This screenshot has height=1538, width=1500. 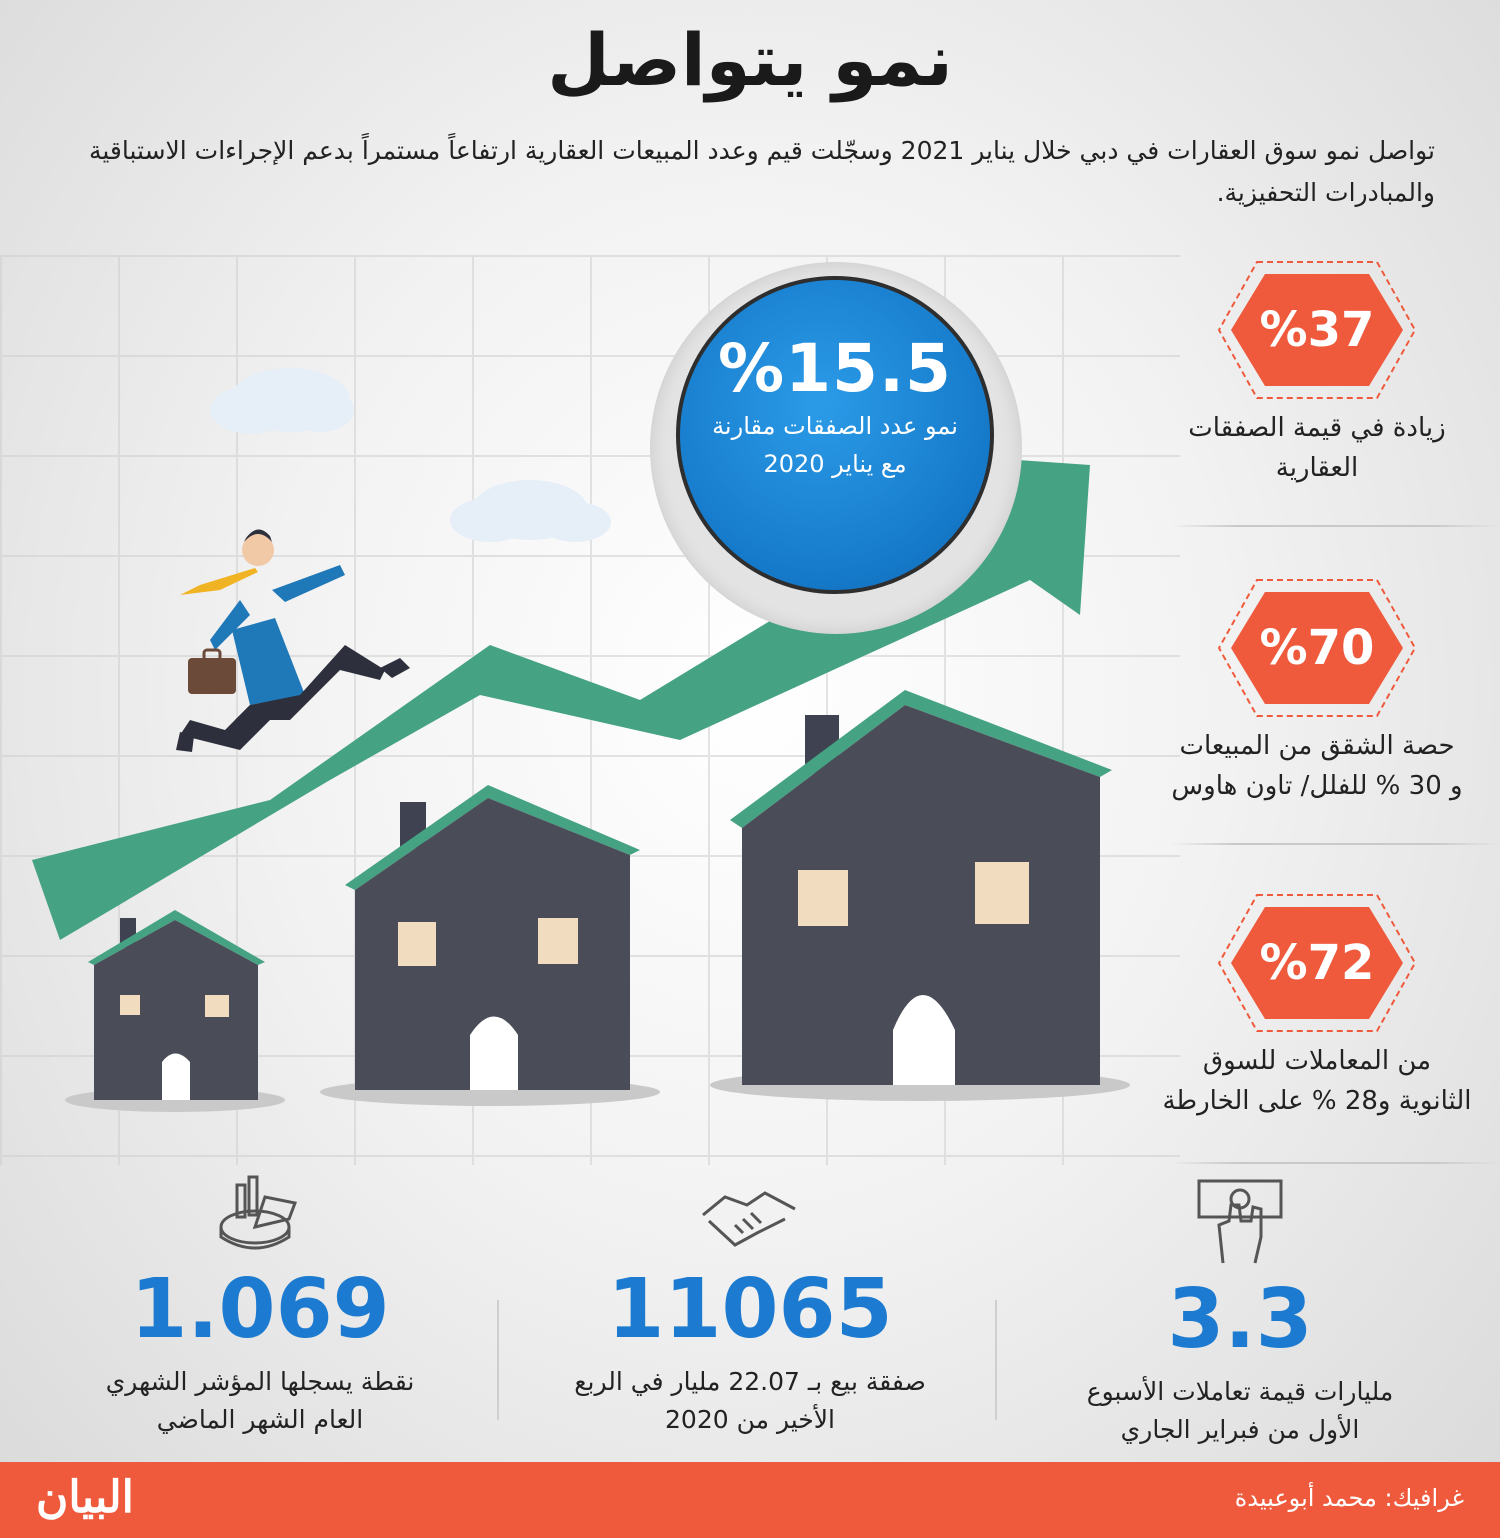 What do you see at coordinates (835, 426) in the screenshot?
I see `bubble-label-line1: نمو عدد الصفقات مقارنة` at bounding box center [835, 426].